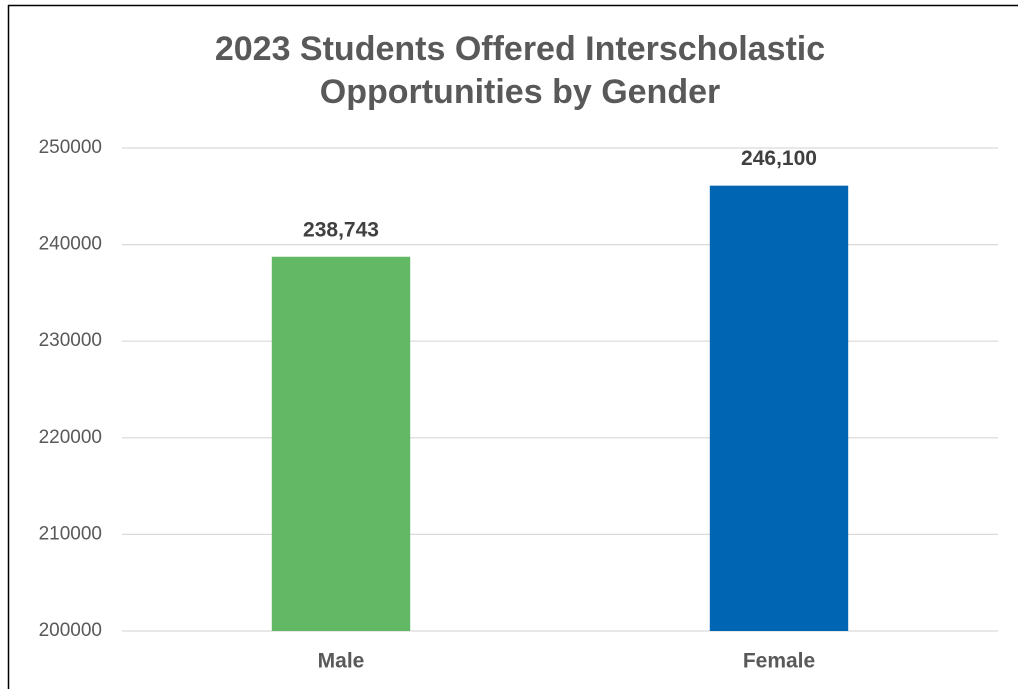 This screenshot has width=1018, height=689. I want to click on value-label: 246,100, so click(779, 158).